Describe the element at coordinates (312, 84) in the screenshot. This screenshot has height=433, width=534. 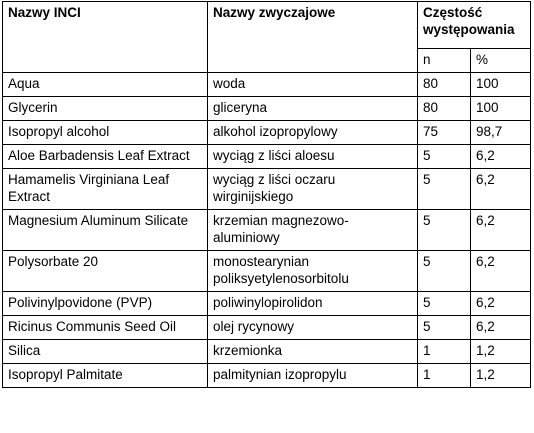
I see `cell-common: woda` at that location.